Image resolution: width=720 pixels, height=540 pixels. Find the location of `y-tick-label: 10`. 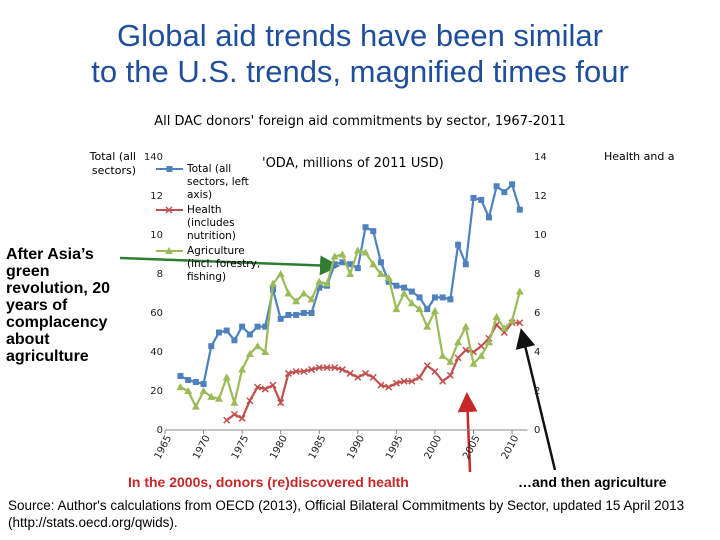

y-tick-label: 10 is located at coordinates (156, 235).